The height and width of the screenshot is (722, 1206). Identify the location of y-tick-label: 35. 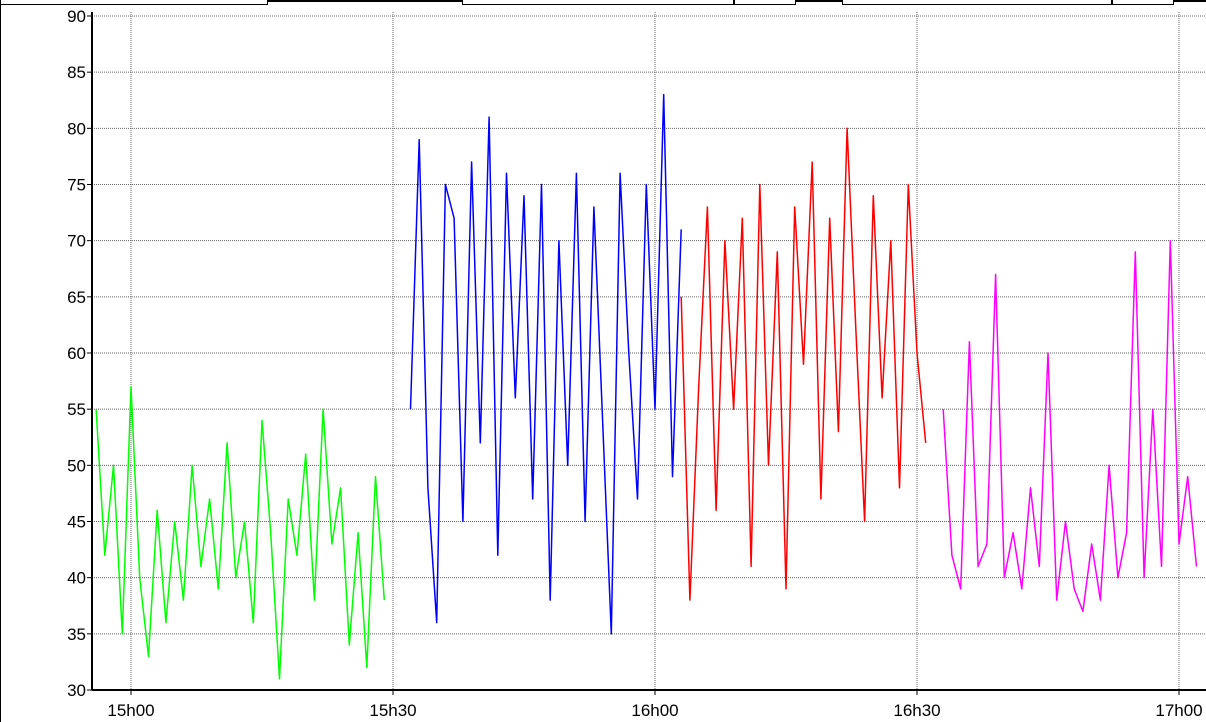
(76, 634).